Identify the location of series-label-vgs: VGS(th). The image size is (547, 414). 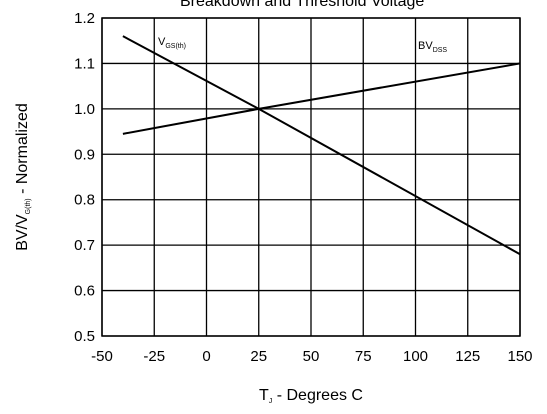
(172, 43).